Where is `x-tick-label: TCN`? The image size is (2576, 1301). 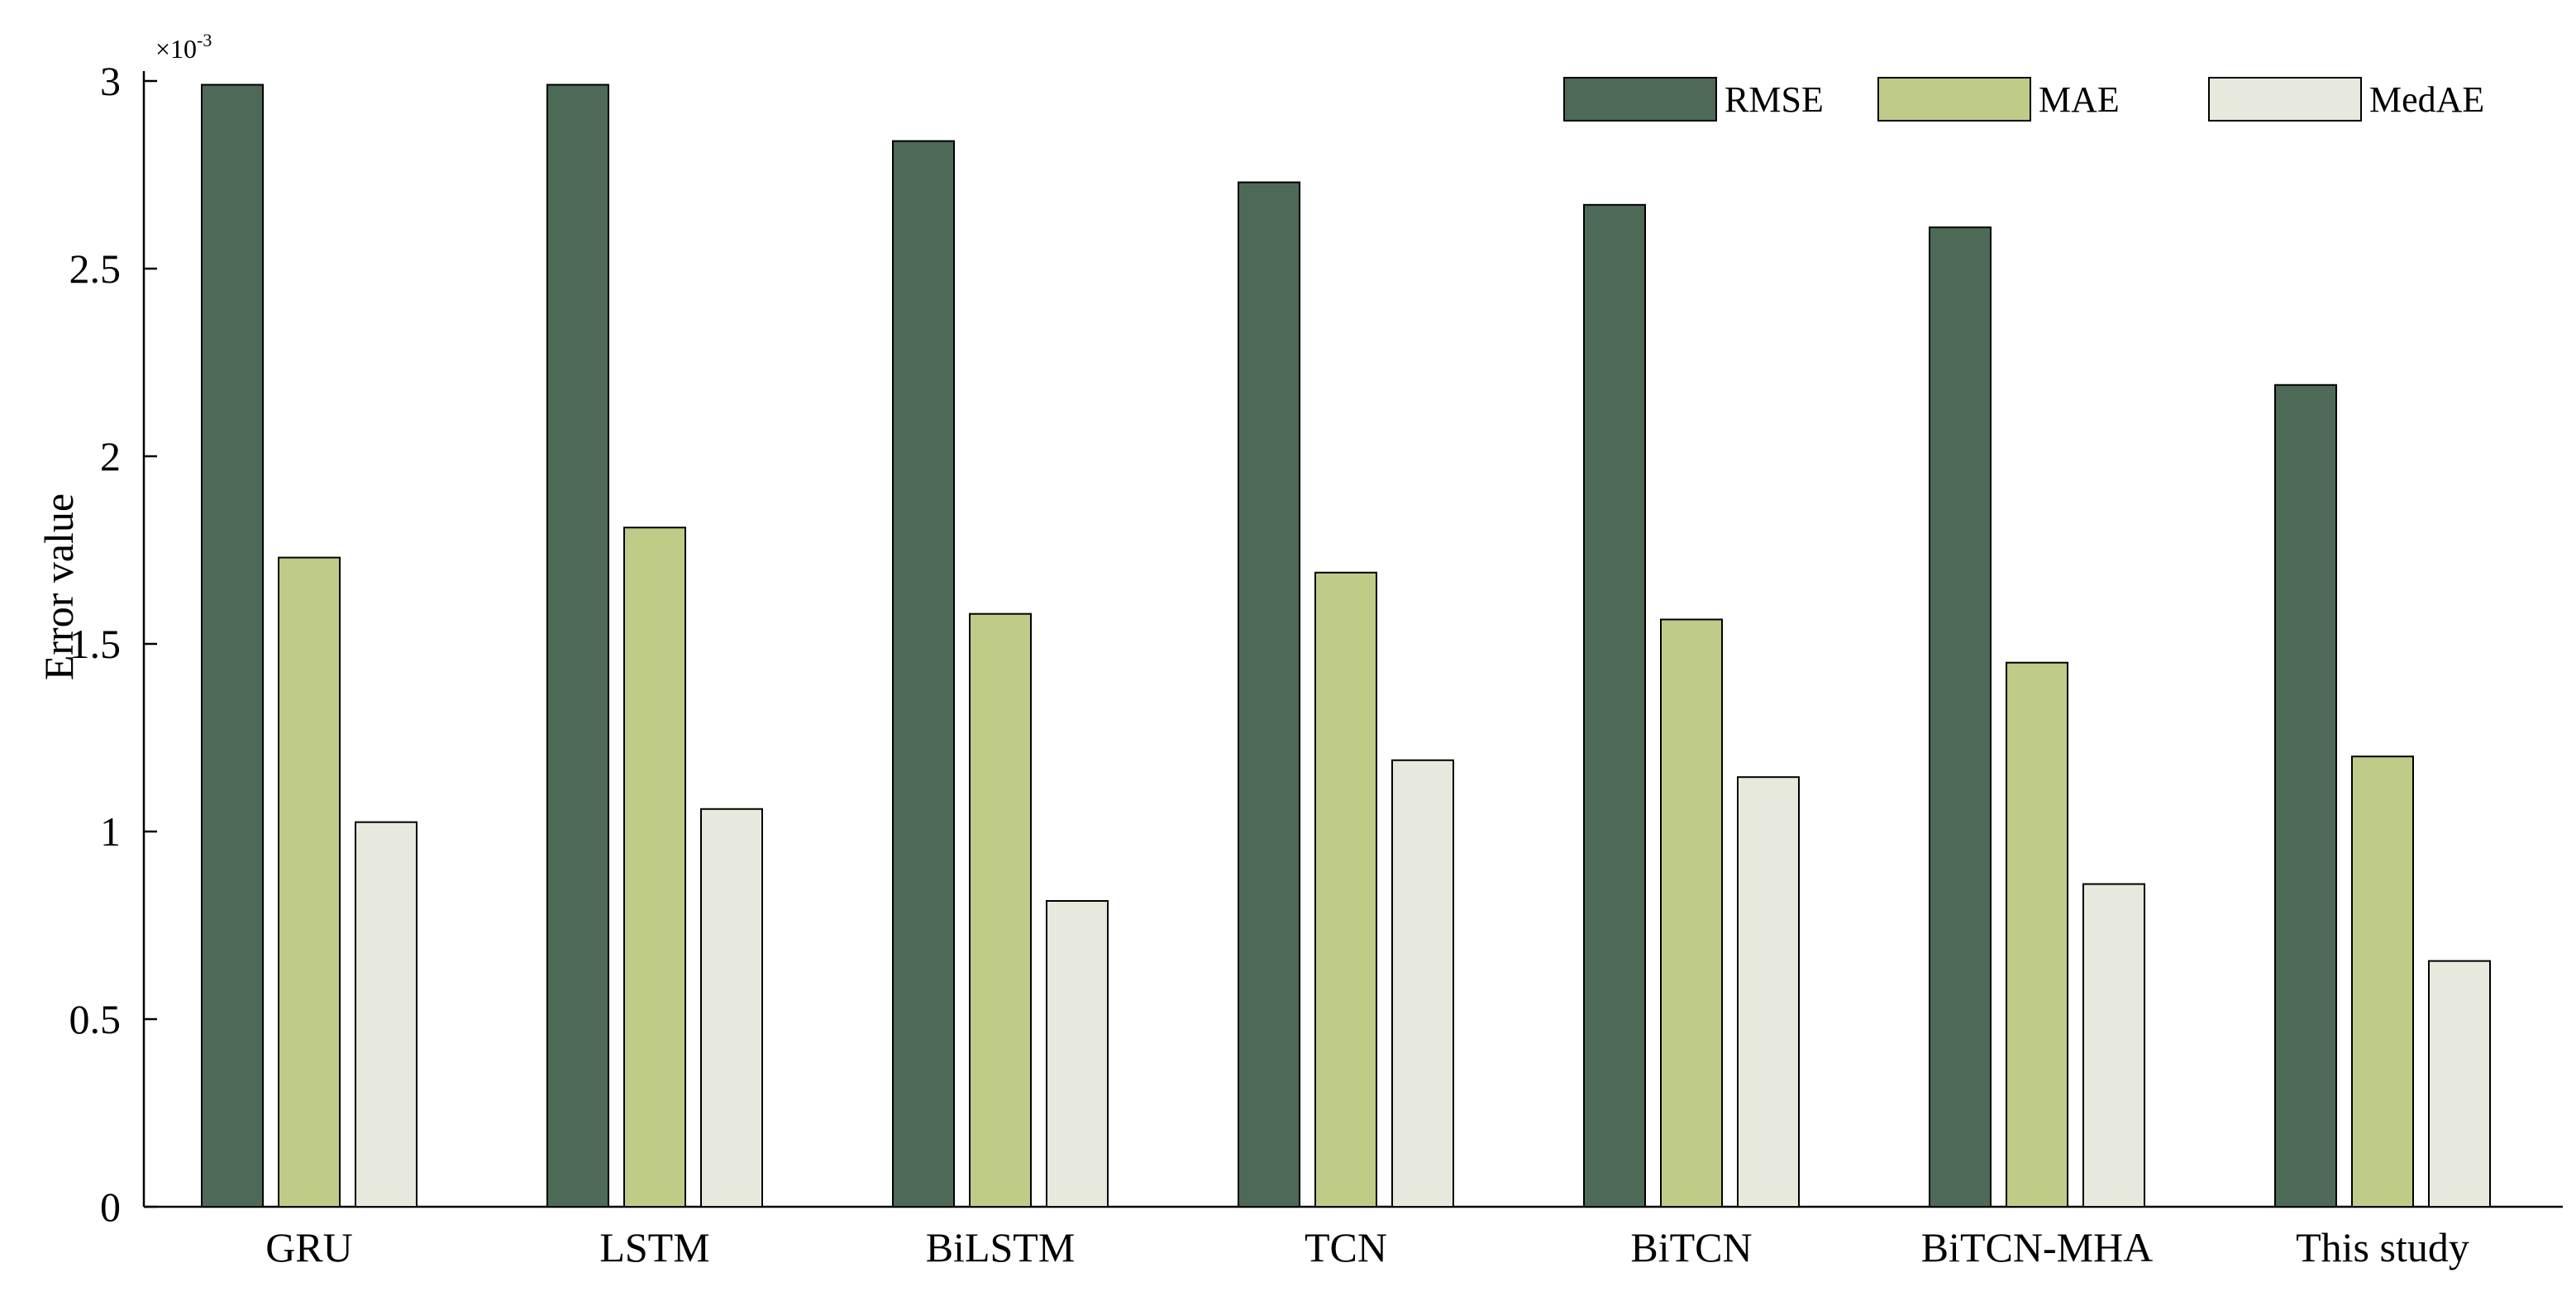 x-tick-label: TCN is located at coordinates (1346, 1247).